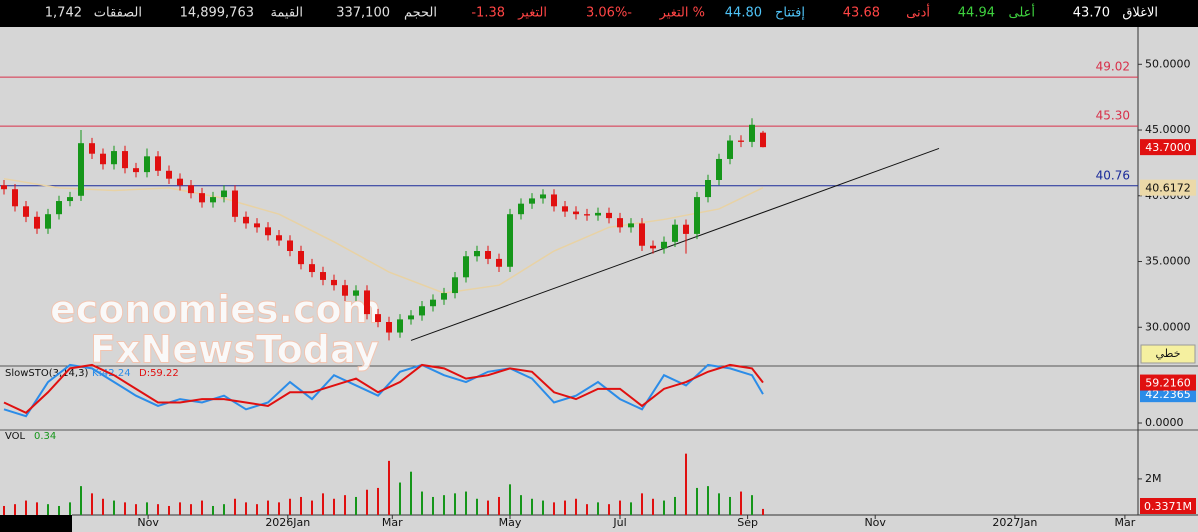 The height and width of the screenshot is (532, 1198). I want to click on x-tick-label: May, so click(510, 522).